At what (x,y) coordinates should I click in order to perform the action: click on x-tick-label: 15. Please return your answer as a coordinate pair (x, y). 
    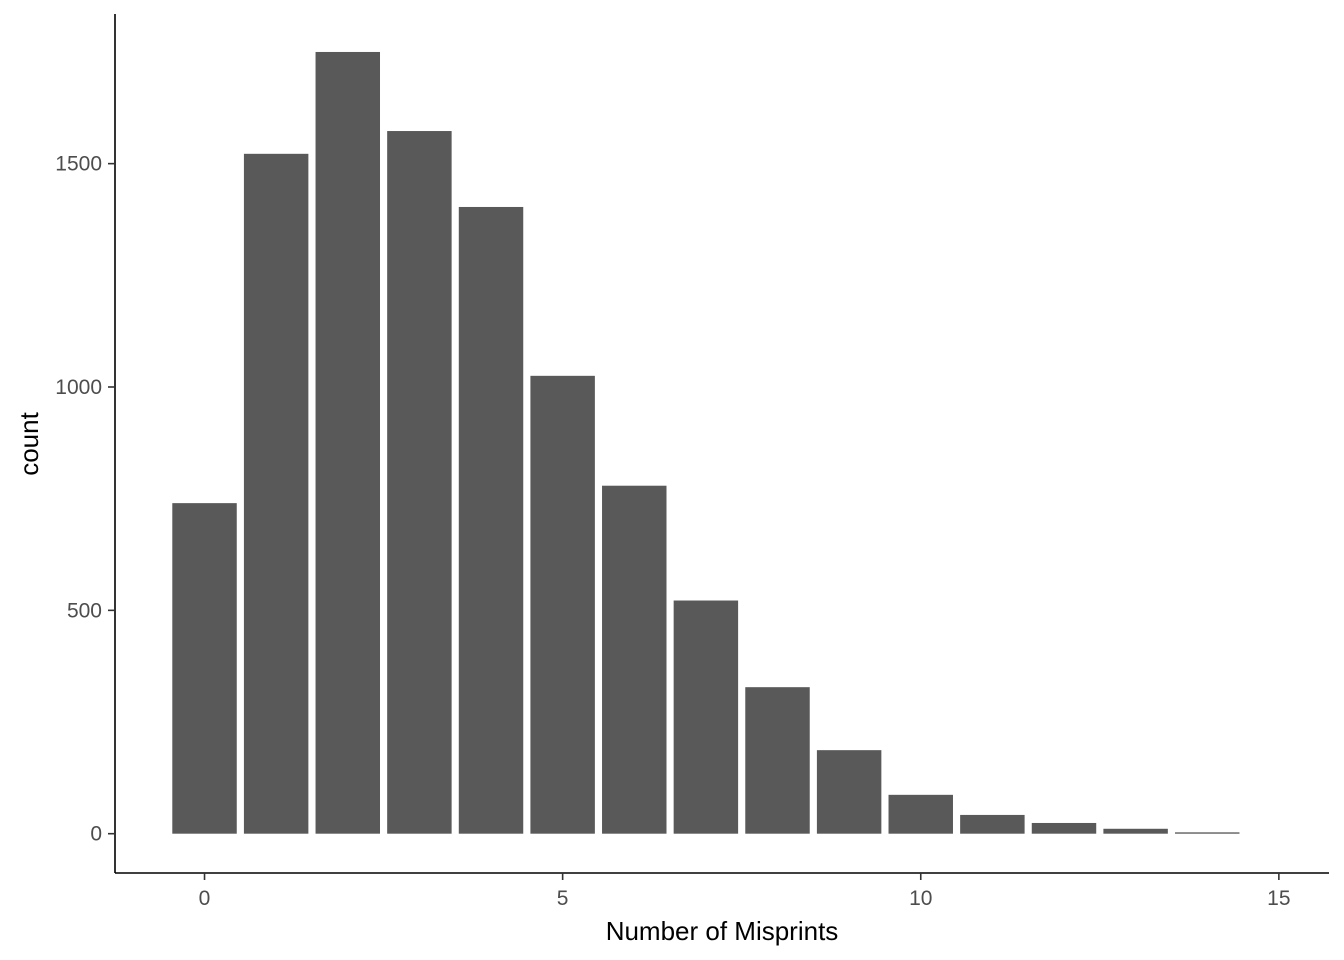
    Looking at the image, I should click on (1278, 898).